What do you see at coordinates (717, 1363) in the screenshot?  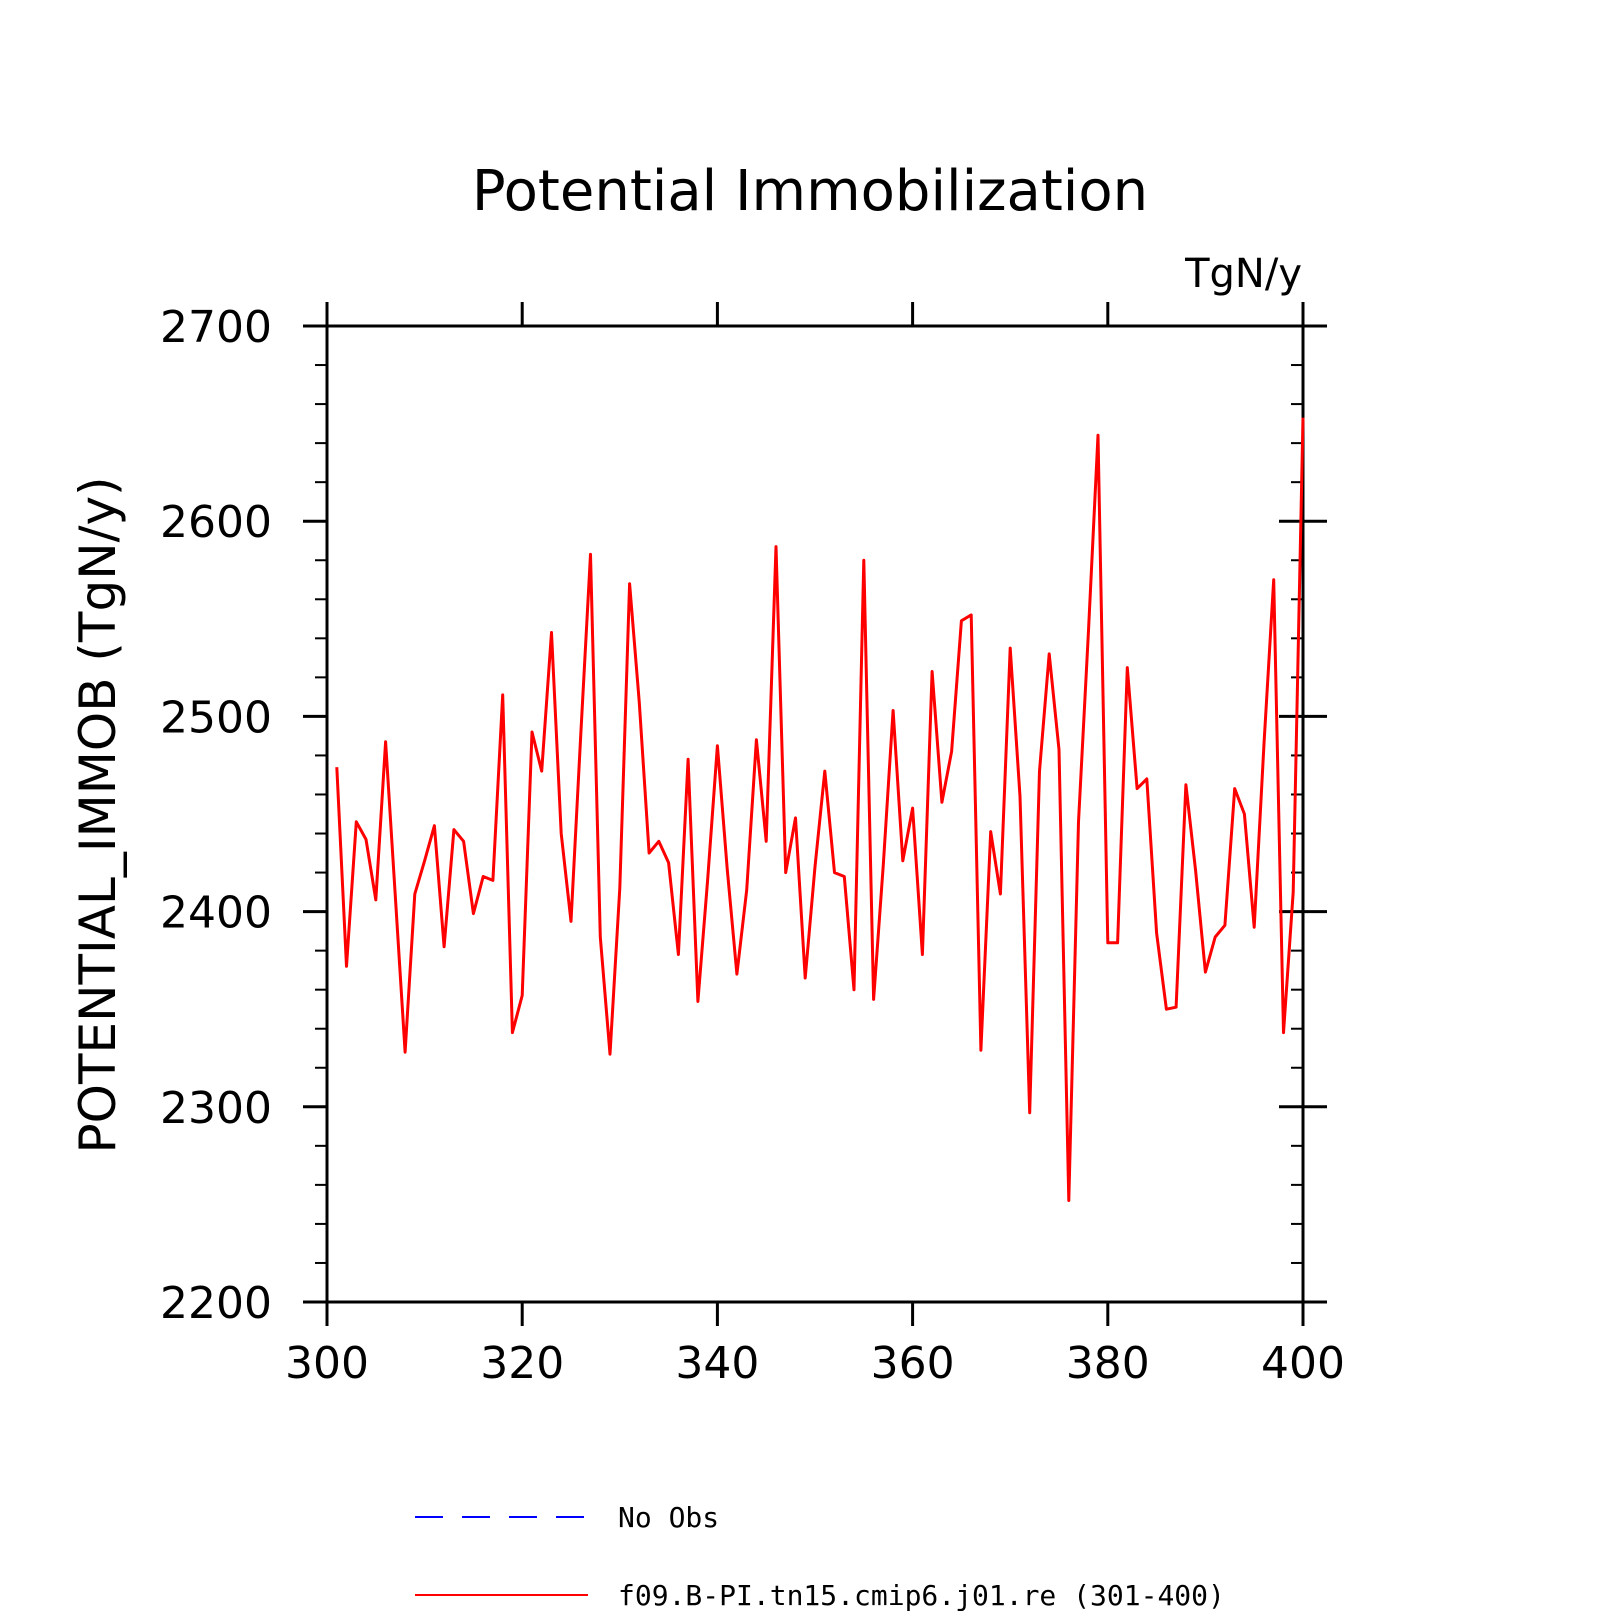 I see `x-tick-label: 340` at bounding box center [717, 1363].